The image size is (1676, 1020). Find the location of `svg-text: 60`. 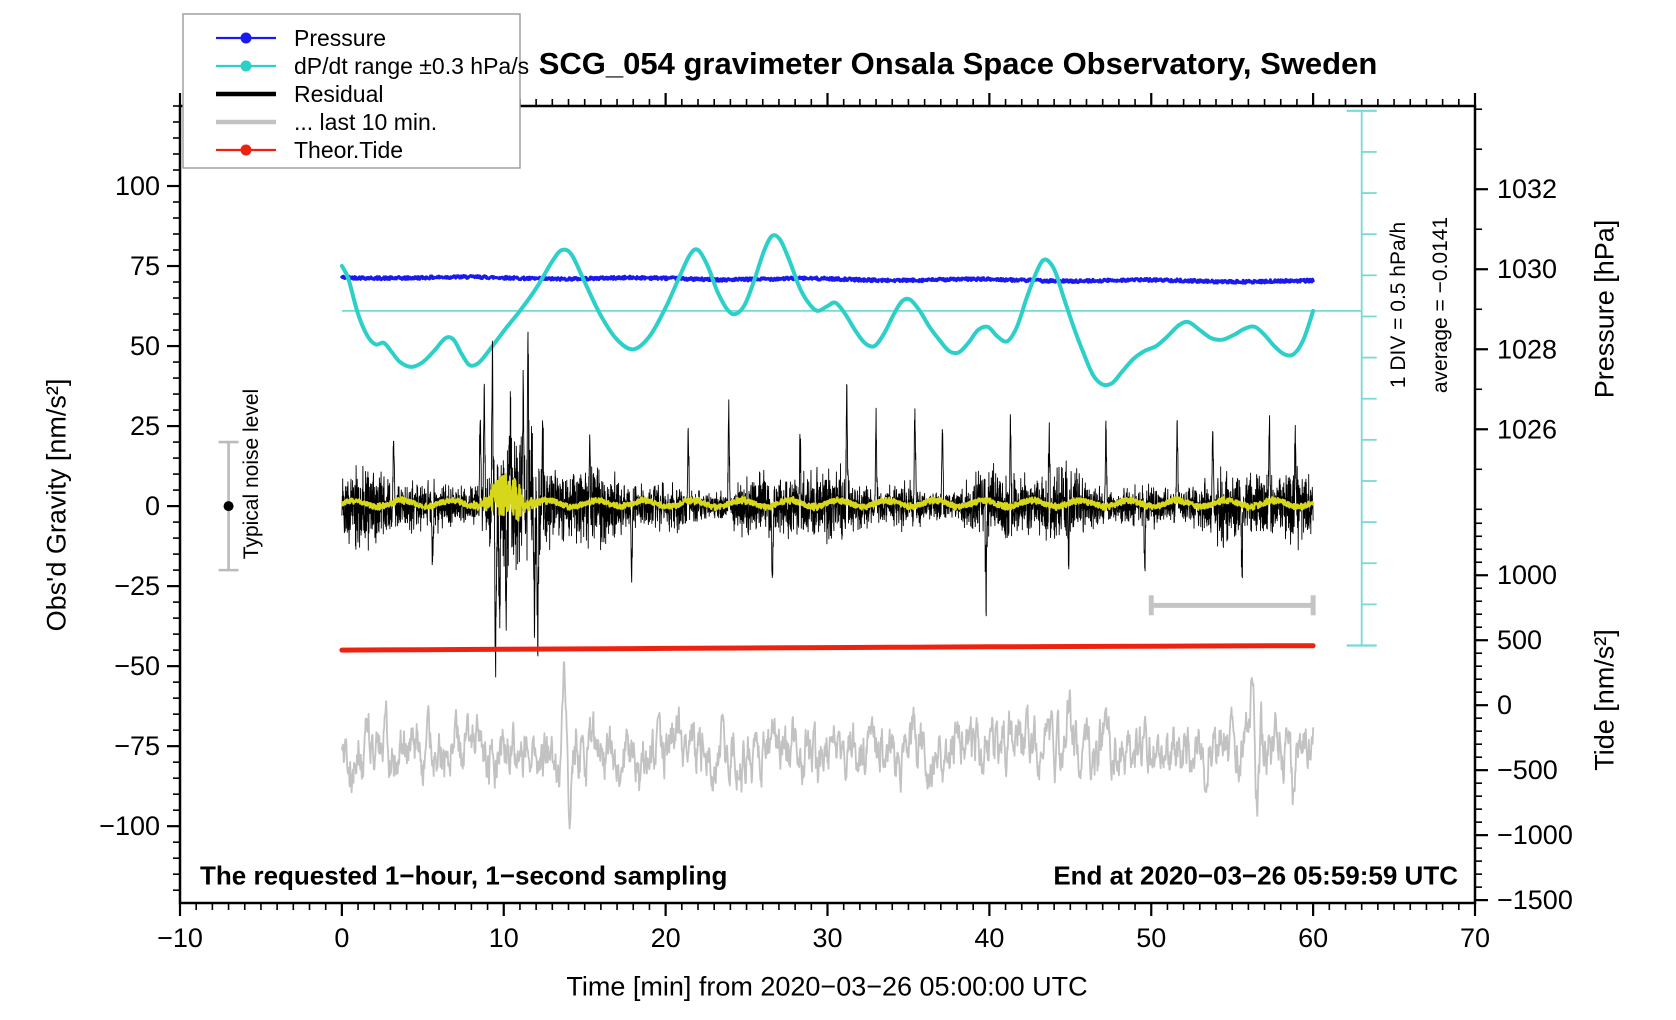

svg-text: 60 is located at coordinates (1313, 938).